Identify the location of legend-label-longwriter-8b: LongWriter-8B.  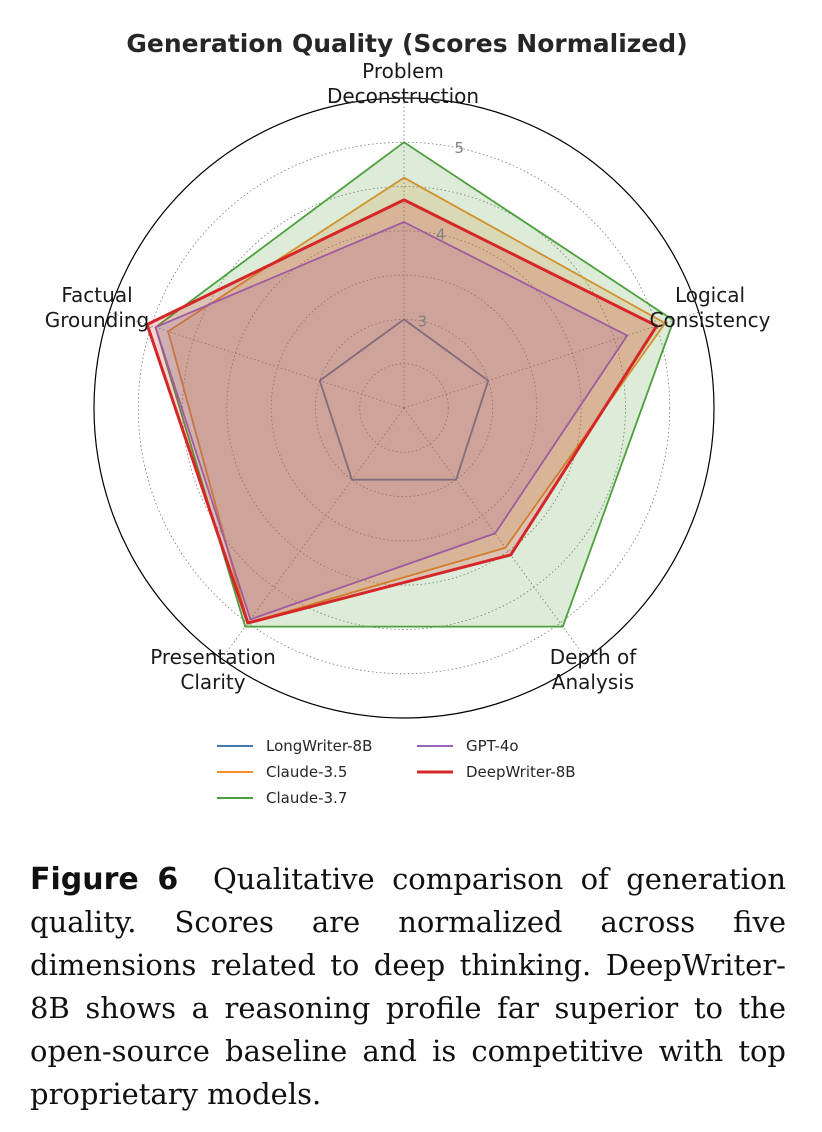
(319, 746).